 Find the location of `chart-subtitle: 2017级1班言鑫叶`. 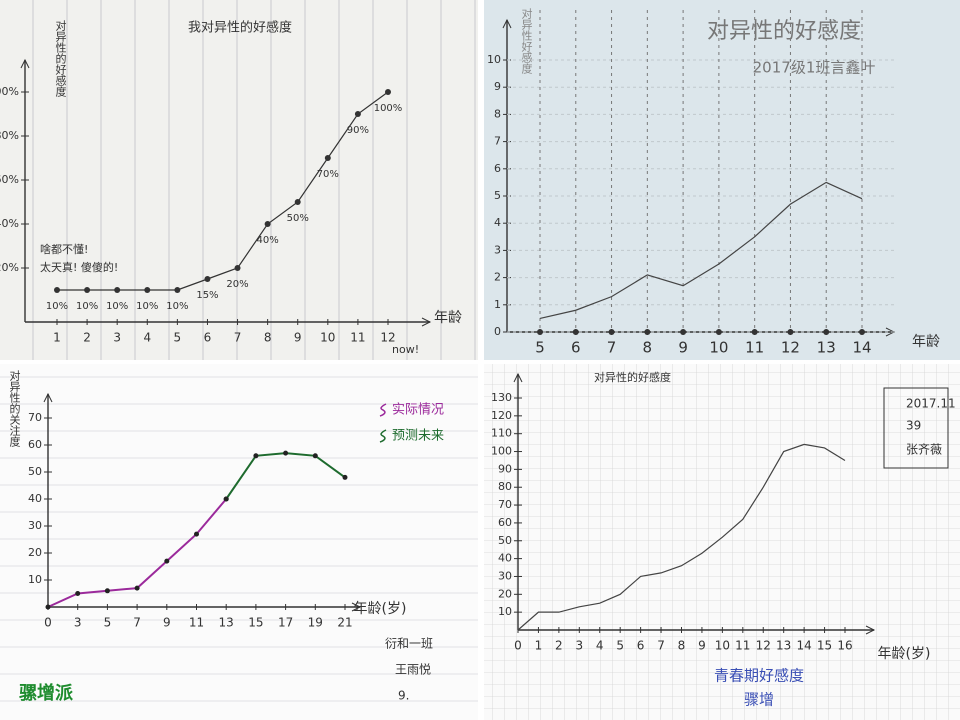

chart-subtitle: 2017级1班言鑫叶 is located at coordinates (814, 68).